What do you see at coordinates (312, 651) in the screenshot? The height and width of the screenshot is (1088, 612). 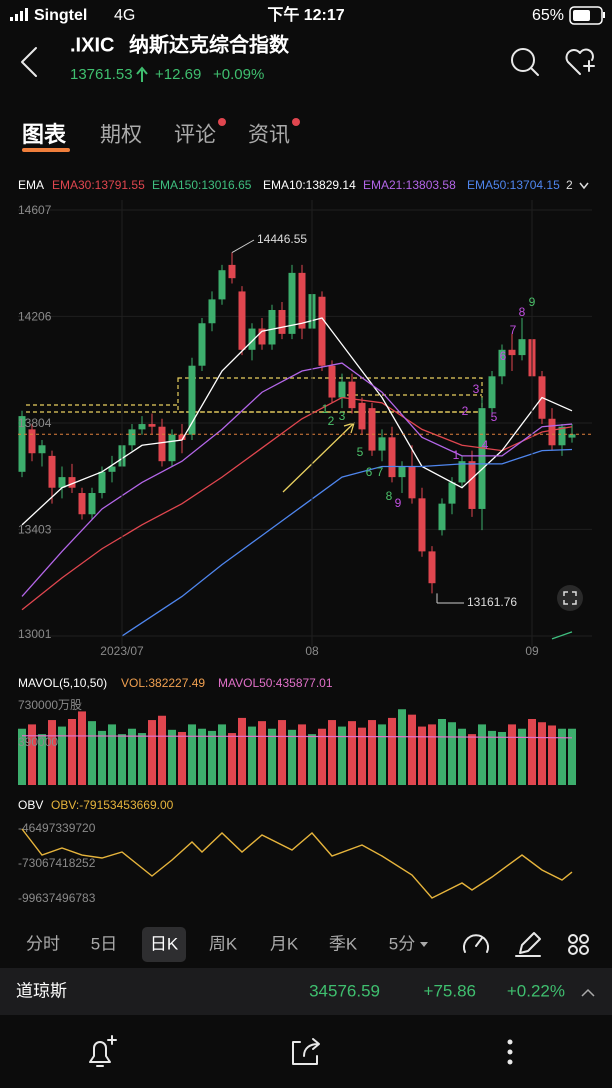 I see `x-tick-label: 08` at bounding box center [312, 651].